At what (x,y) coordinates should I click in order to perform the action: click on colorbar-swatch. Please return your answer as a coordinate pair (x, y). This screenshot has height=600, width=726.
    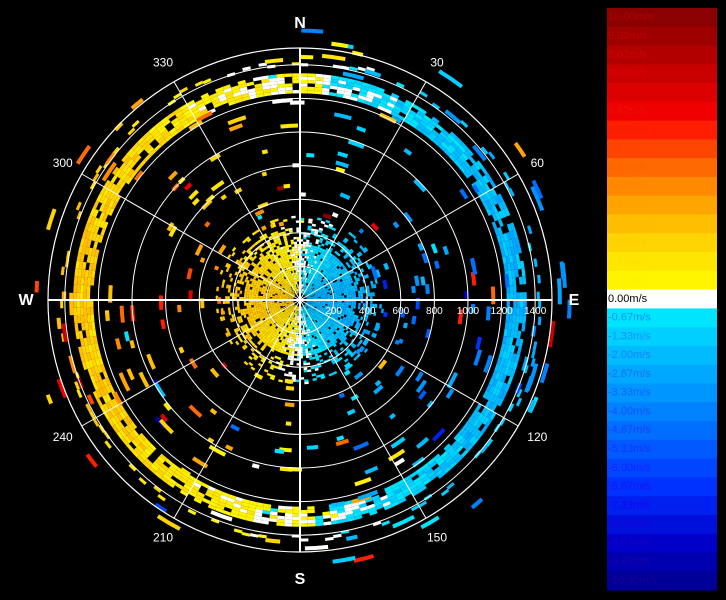
    Looking at the image, I should click on (662, 412).